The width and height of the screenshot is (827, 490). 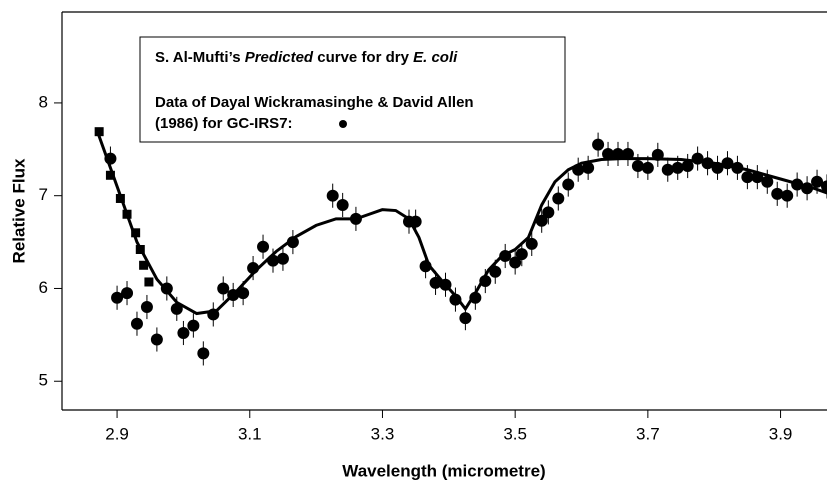 I want to click on x-tick-label: 3.5, so click(x=515, y=433).